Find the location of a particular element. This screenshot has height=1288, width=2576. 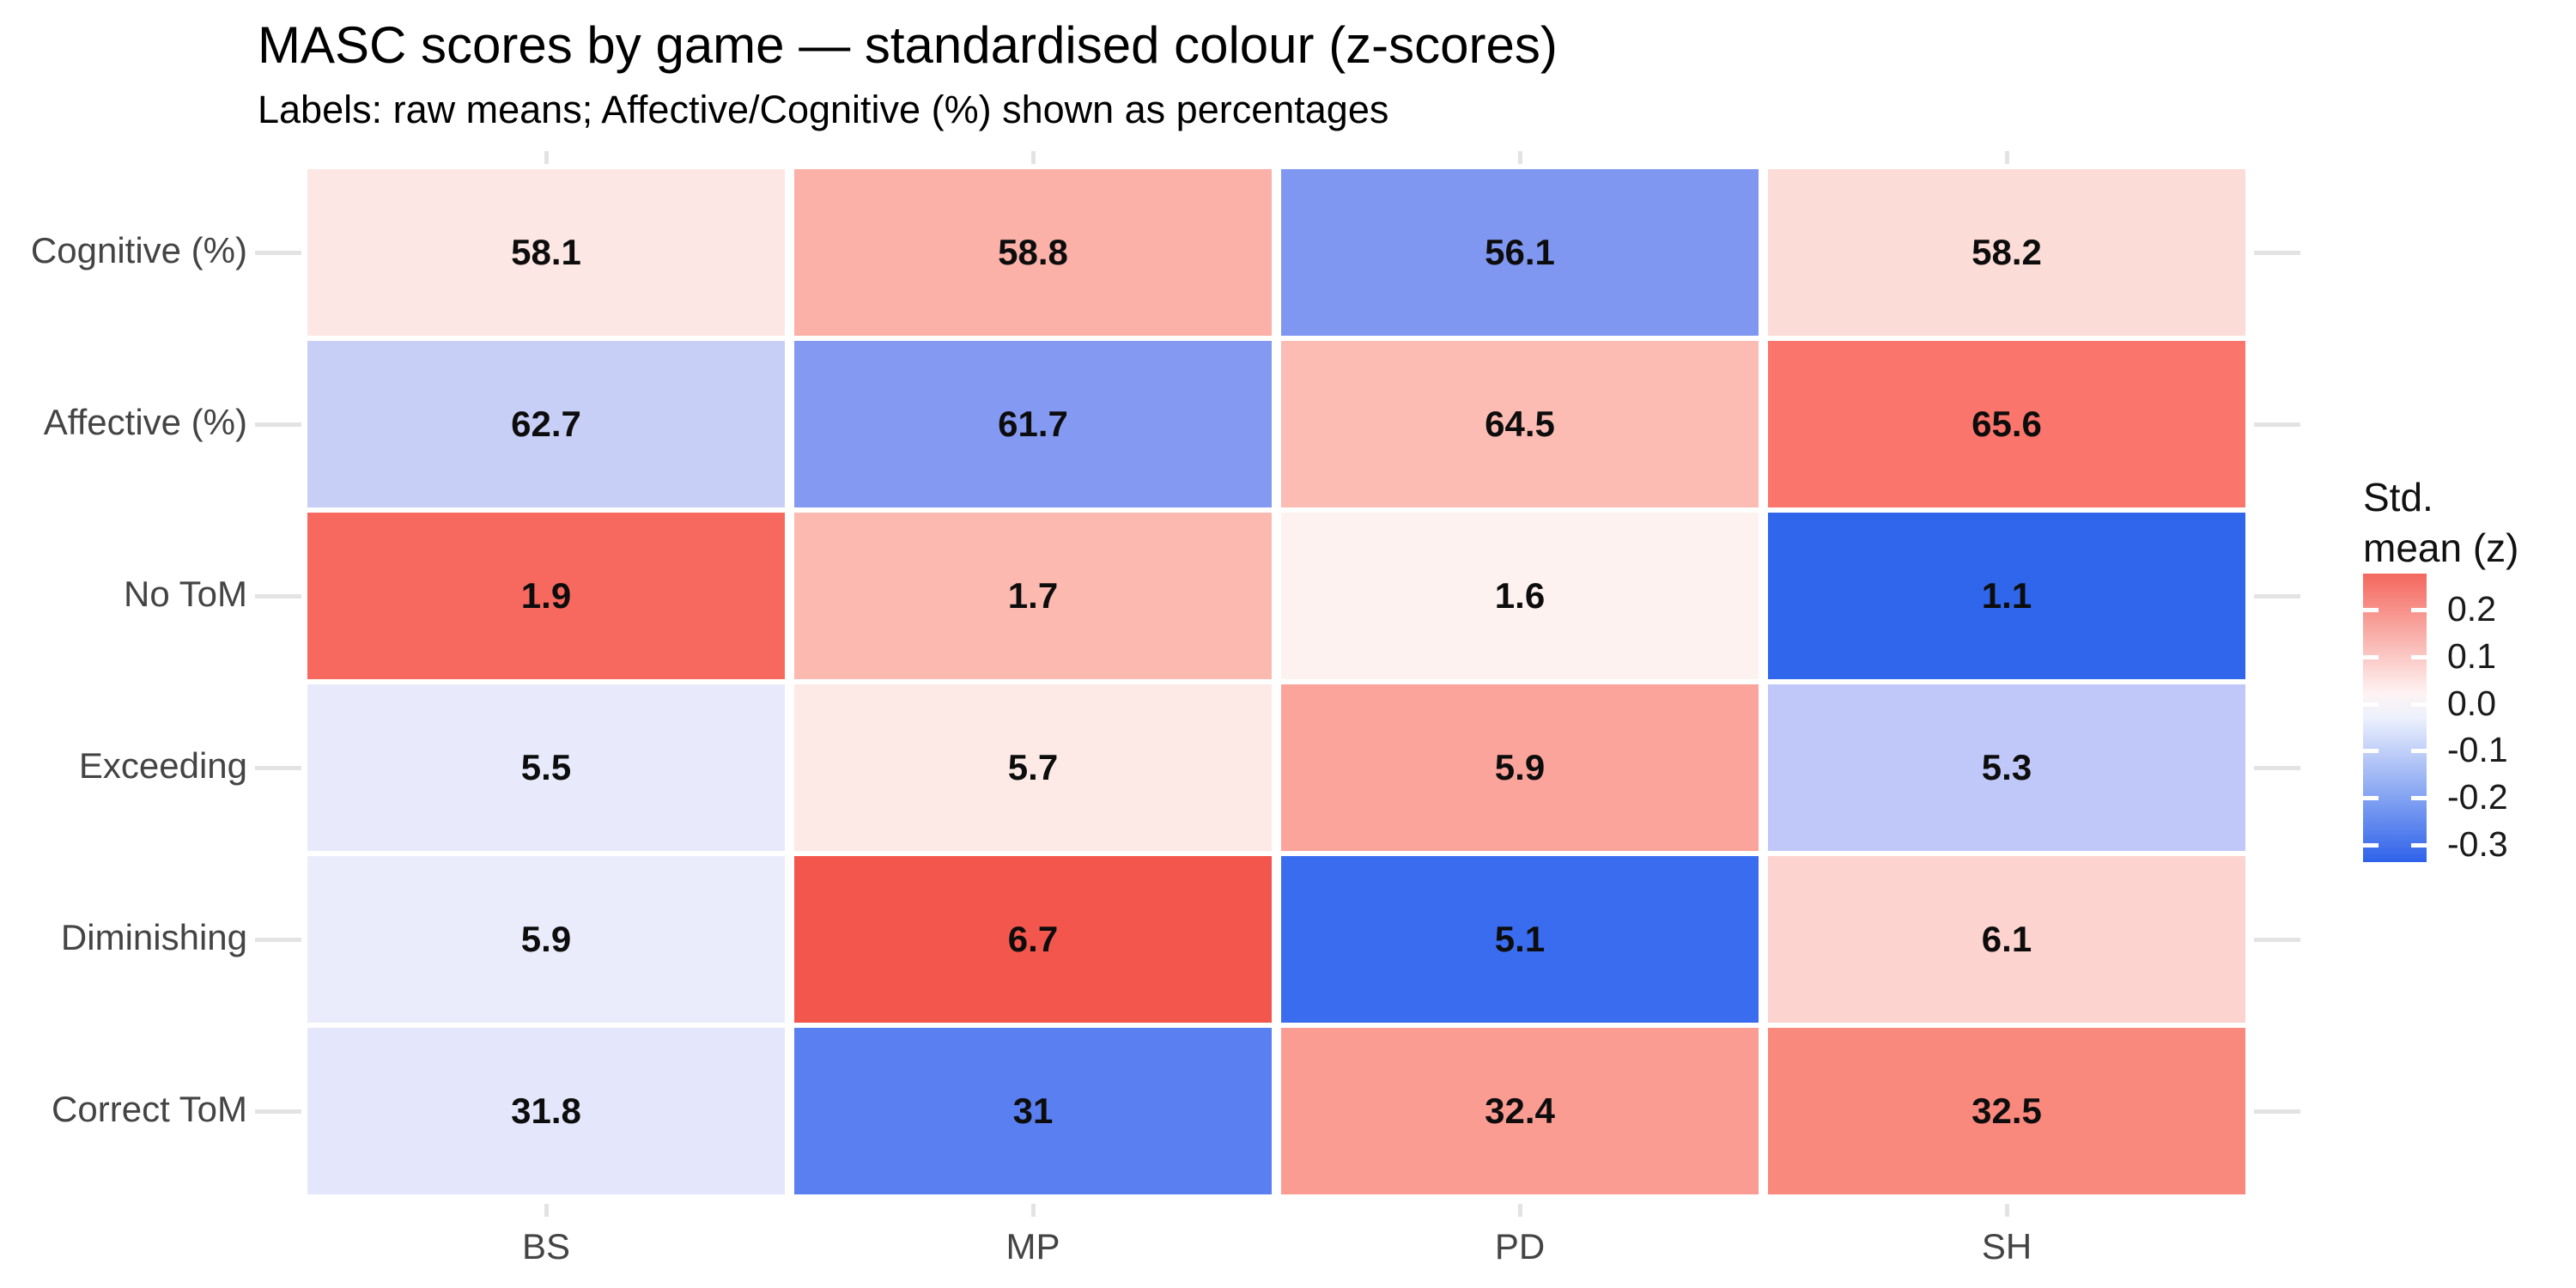

heatmap-cell: 32.5 is located at coordinates (2006, 1111).